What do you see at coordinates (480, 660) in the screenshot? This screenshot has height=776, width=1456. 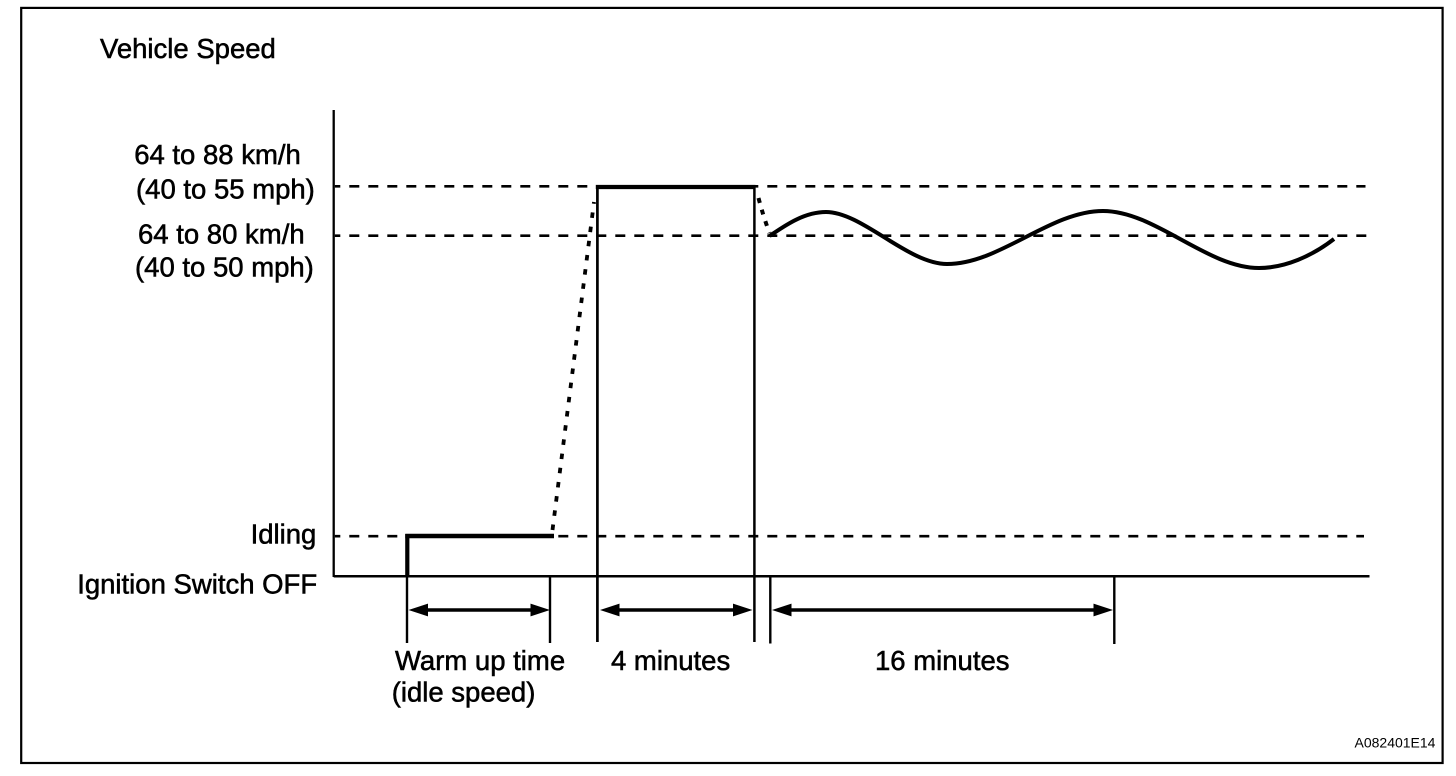 I see `svg-text: Warm up time` at bounding box center [480, 660].